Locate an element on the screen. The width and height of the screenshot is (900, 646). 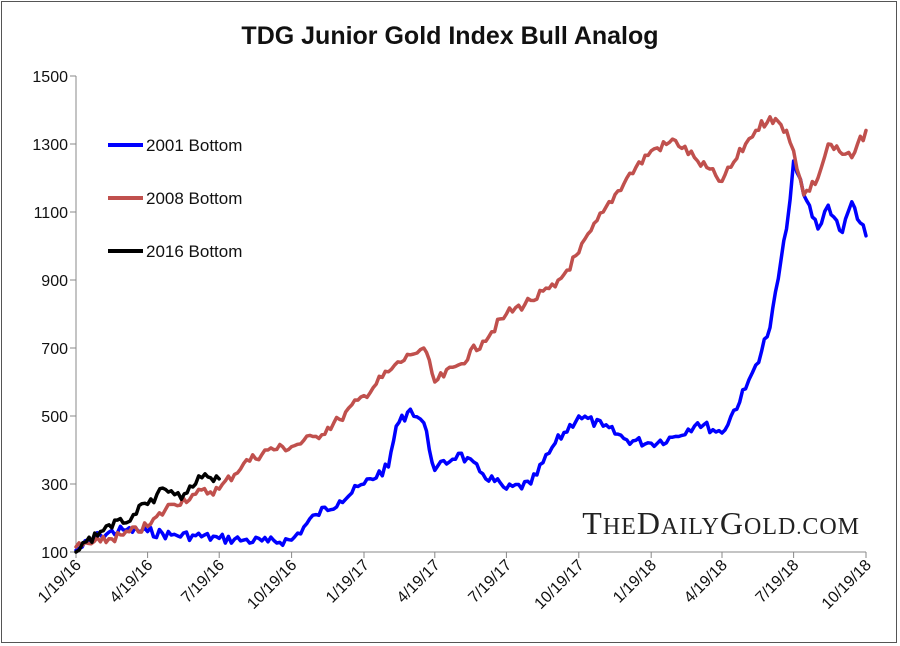
x-tick-label: 7/19/17 is located at coordinates (490, 582).